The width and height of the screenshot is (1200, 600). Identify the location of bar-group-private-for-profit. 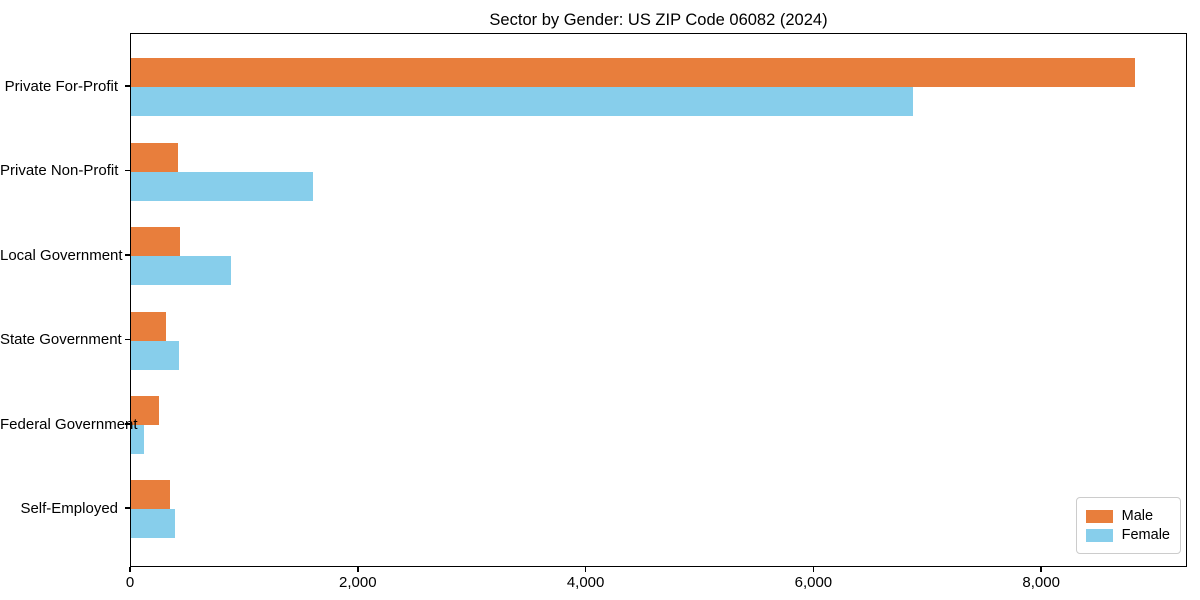
(658, 87).